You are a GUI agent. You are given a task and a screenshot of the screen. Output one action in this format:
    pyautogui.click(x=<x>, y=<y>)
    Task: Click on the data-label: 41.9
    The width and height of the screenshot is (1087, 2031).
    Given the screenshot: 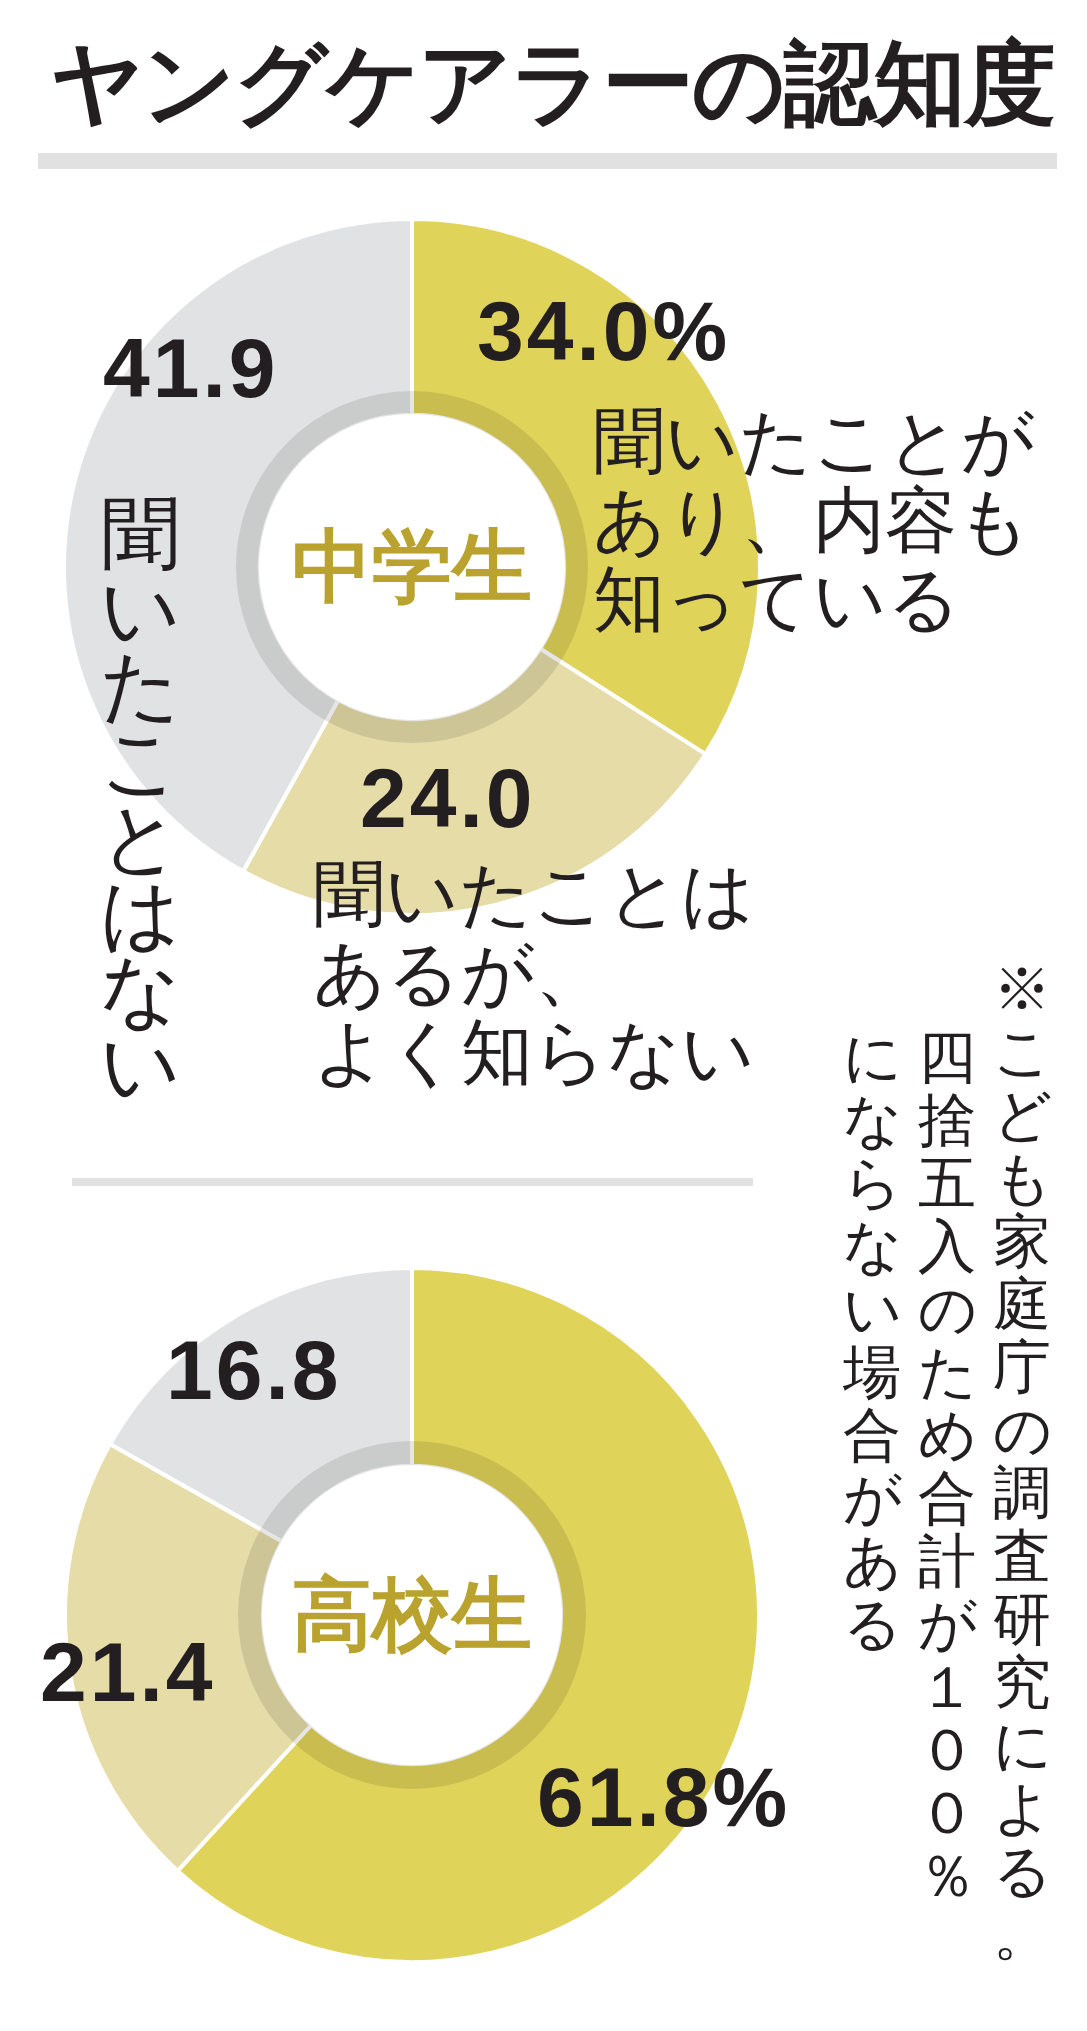 What is the action you would take?
    pyautogui.click(x=191, y=368)
    